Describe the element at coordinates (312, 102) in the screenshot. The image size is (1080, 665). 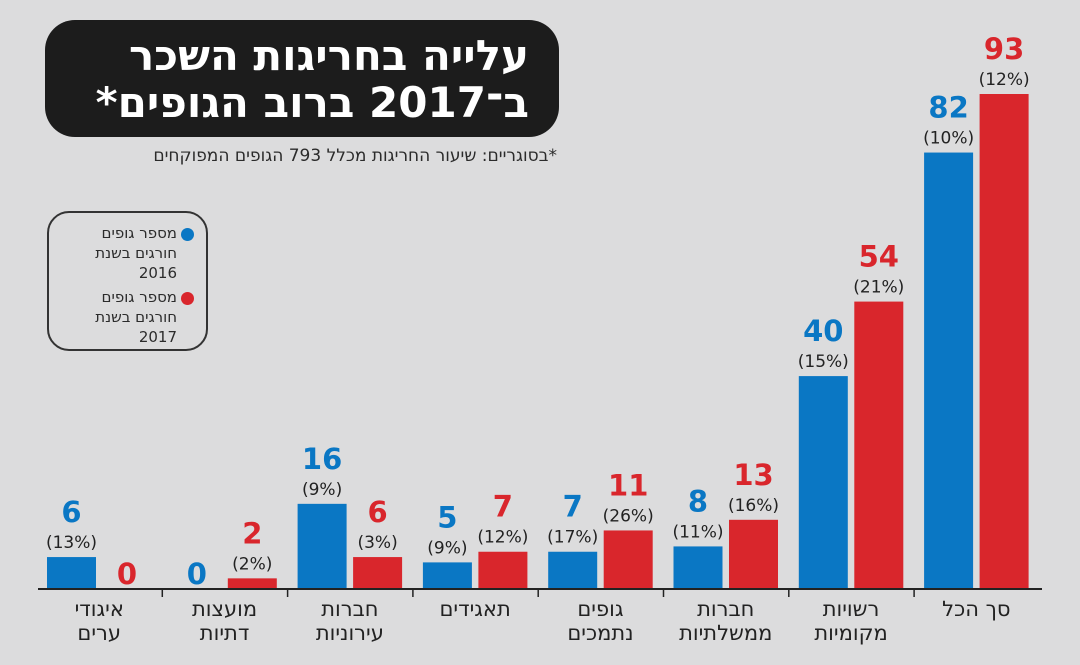
I see `chart-title-line-2: ב־2017 ברוב הגופים*` at that location.